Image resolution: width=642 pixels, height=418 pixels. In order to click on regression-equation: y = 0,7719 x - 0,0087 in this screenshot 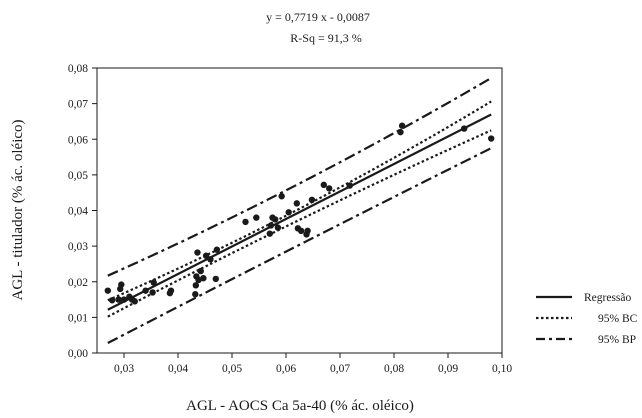, I will do `click(318, 17)`.